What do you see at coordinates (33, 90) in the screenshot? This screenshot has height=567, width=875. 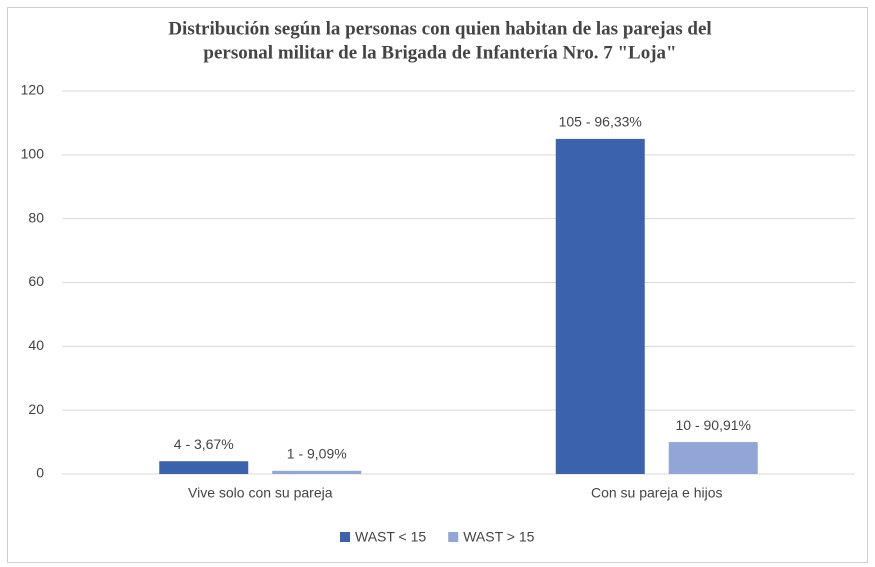 I see `y-tick-label: 120` at bounding box center [33, 90].